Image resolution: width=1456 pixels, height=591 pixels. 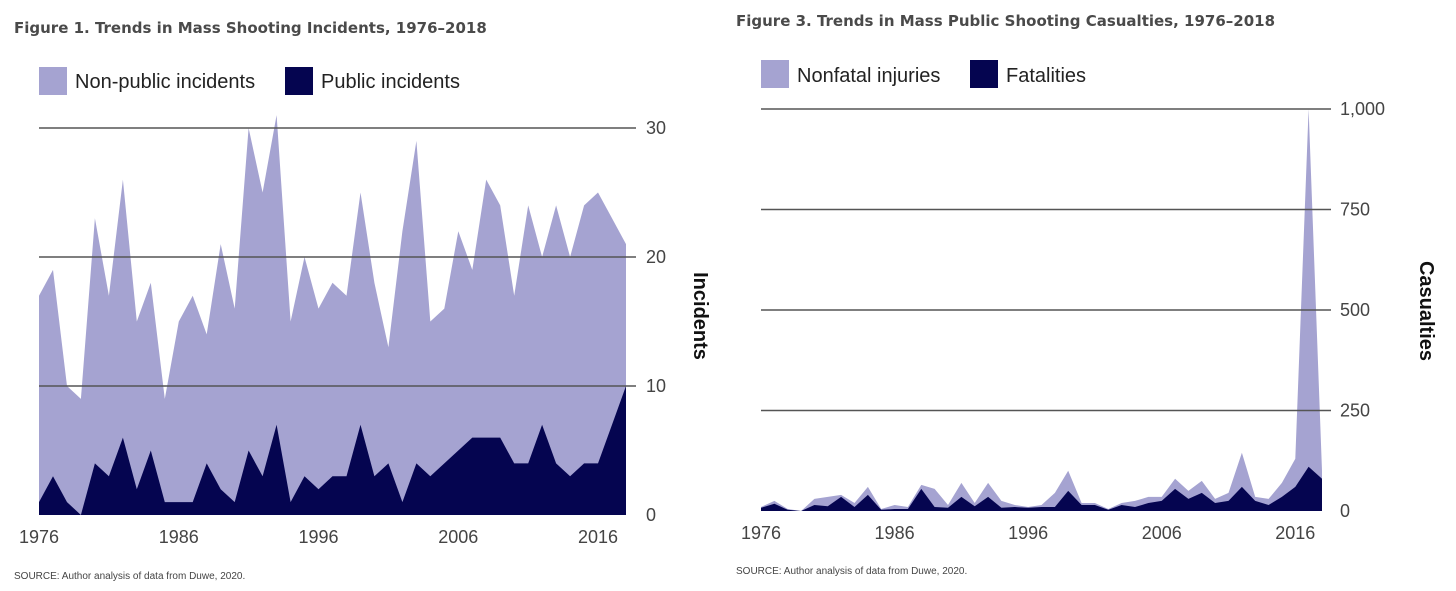 I want to click on f3-series-fatalities-area, so click(x=1041, y=488).